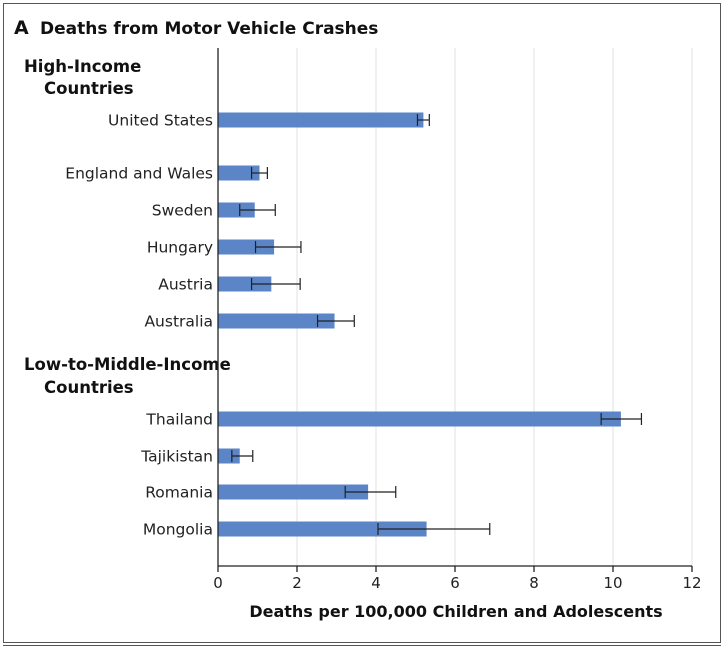  Describe the element at coordinates (612, 583) in the screenshot. I see `x-tick-label-10: 10` at that location.